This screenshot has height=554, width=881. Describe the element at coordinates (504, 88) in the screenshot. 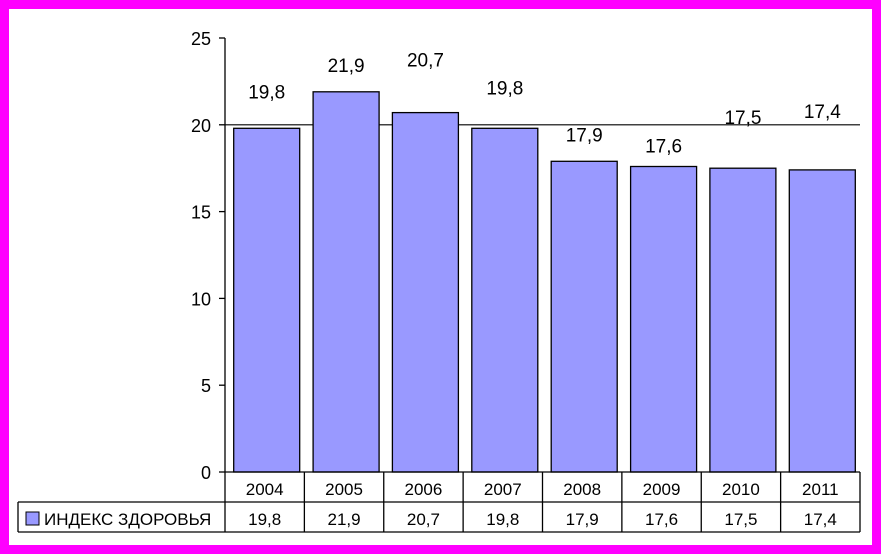

I see `data-label-2007: 19,8` at that location.